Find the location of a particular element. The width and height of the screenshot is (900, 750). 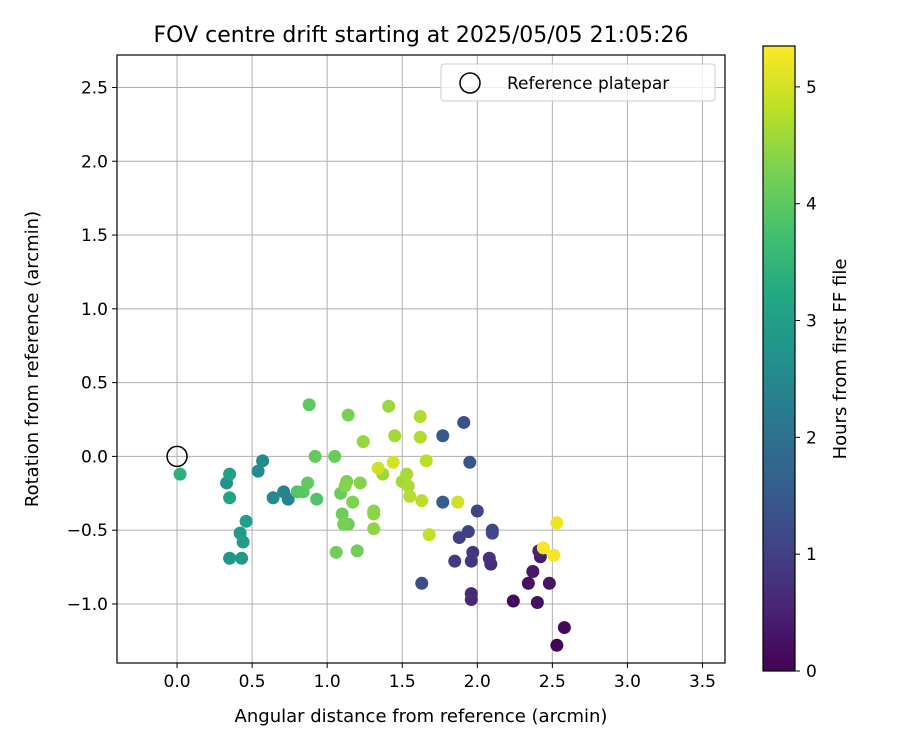

colorbar-tick-label: 4 is located at coordinates (811, 205).